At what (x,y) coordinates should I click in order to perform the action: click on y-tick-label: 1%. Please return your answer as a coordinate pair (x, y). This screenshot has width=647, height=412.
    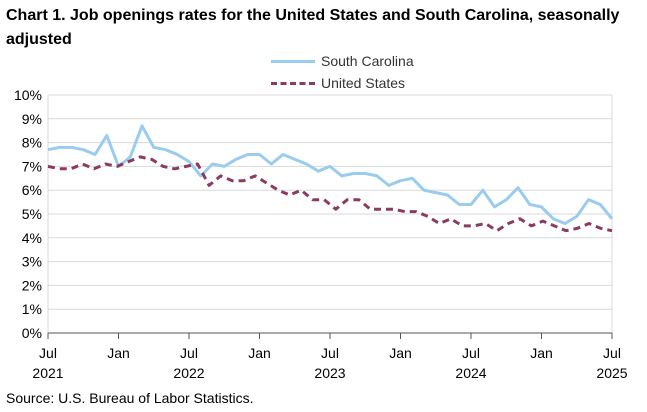
    Looking at the image, I should click on (32, 309).